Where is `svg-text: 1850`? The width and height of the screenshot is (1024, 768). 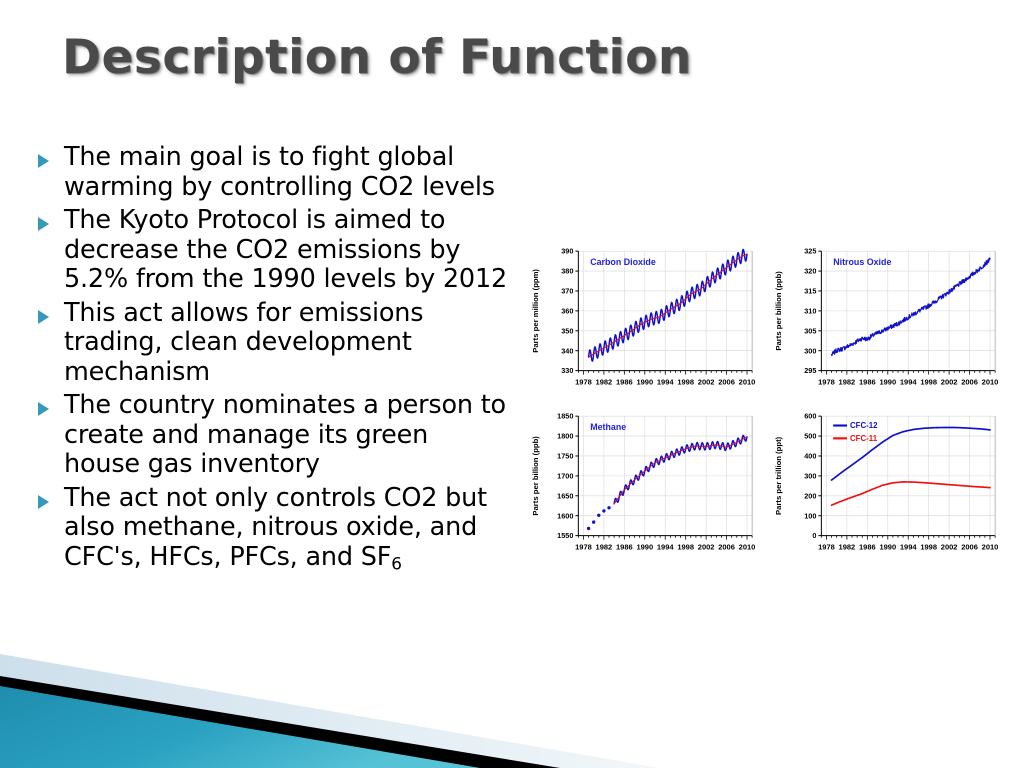
svg-text: 1850 is located at coordinates (565, 415).